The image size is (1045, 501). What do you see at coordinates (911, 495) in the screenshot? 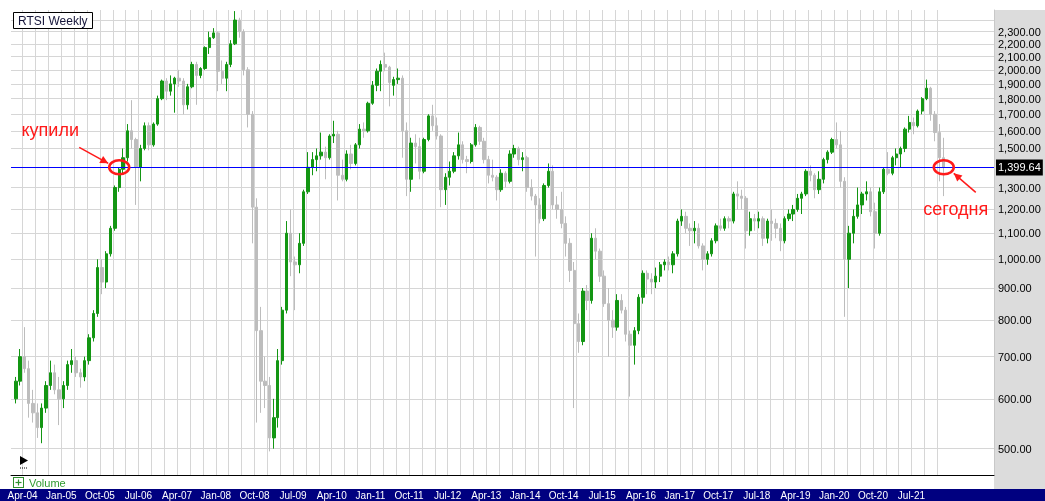
I see `x-tick-label: Jul-21` at bounding box center [911, 495].